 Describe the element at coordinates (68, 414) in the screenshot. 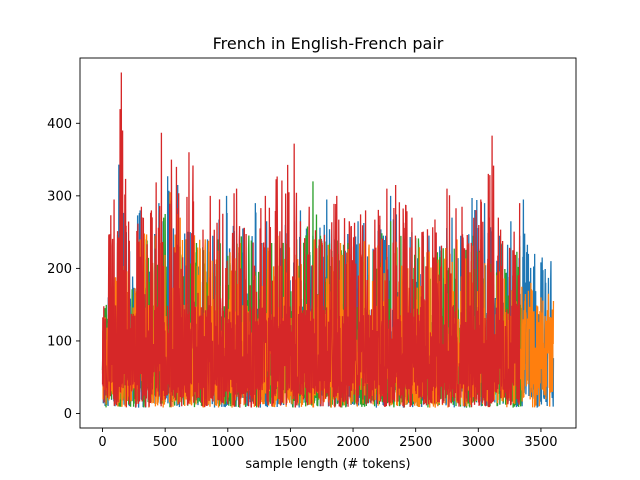

I see `y-tick-label: 0` at that location.